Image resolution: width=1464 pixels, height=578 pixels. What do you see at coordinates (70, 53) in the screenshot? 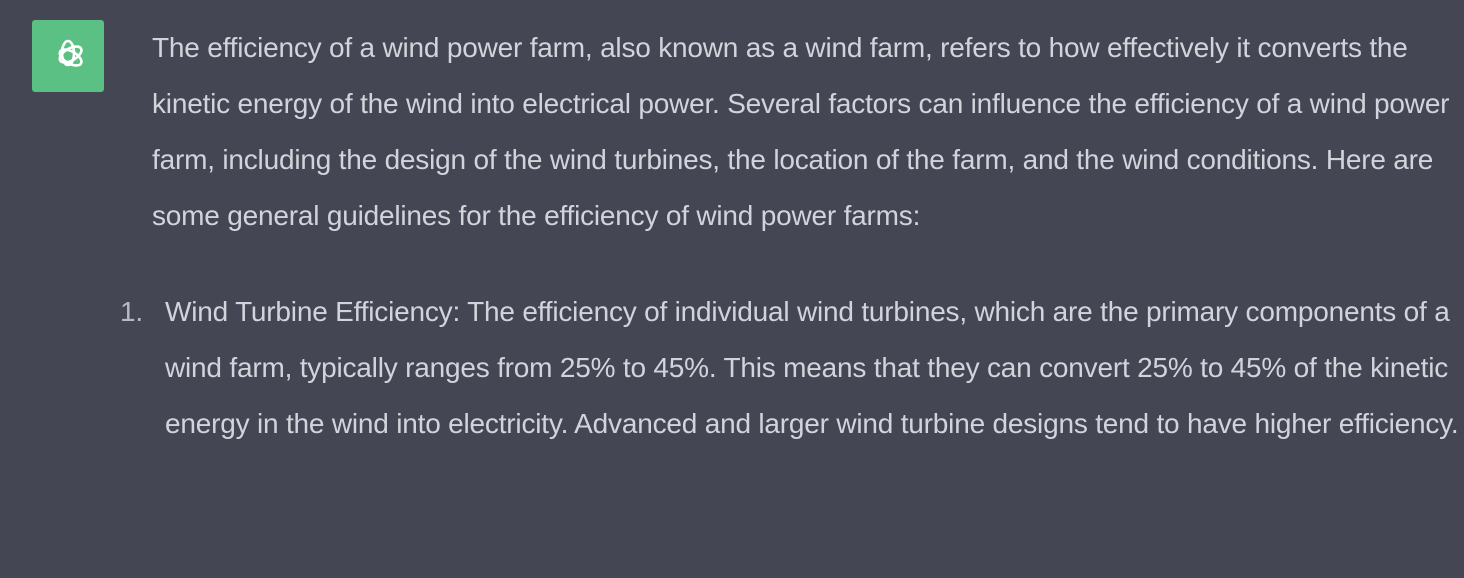
I see `openai-logo-icon` at bounding box center [70, 53].